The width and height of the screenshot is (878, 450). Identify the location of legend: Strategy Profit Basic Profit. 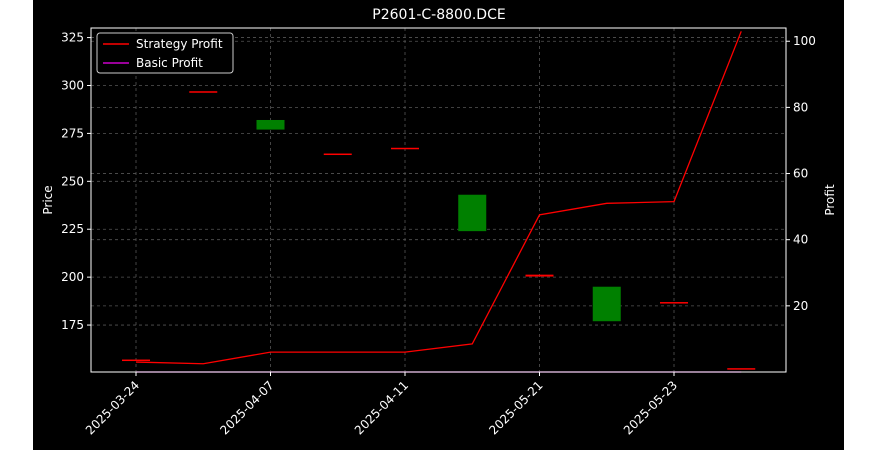
(165, 53).